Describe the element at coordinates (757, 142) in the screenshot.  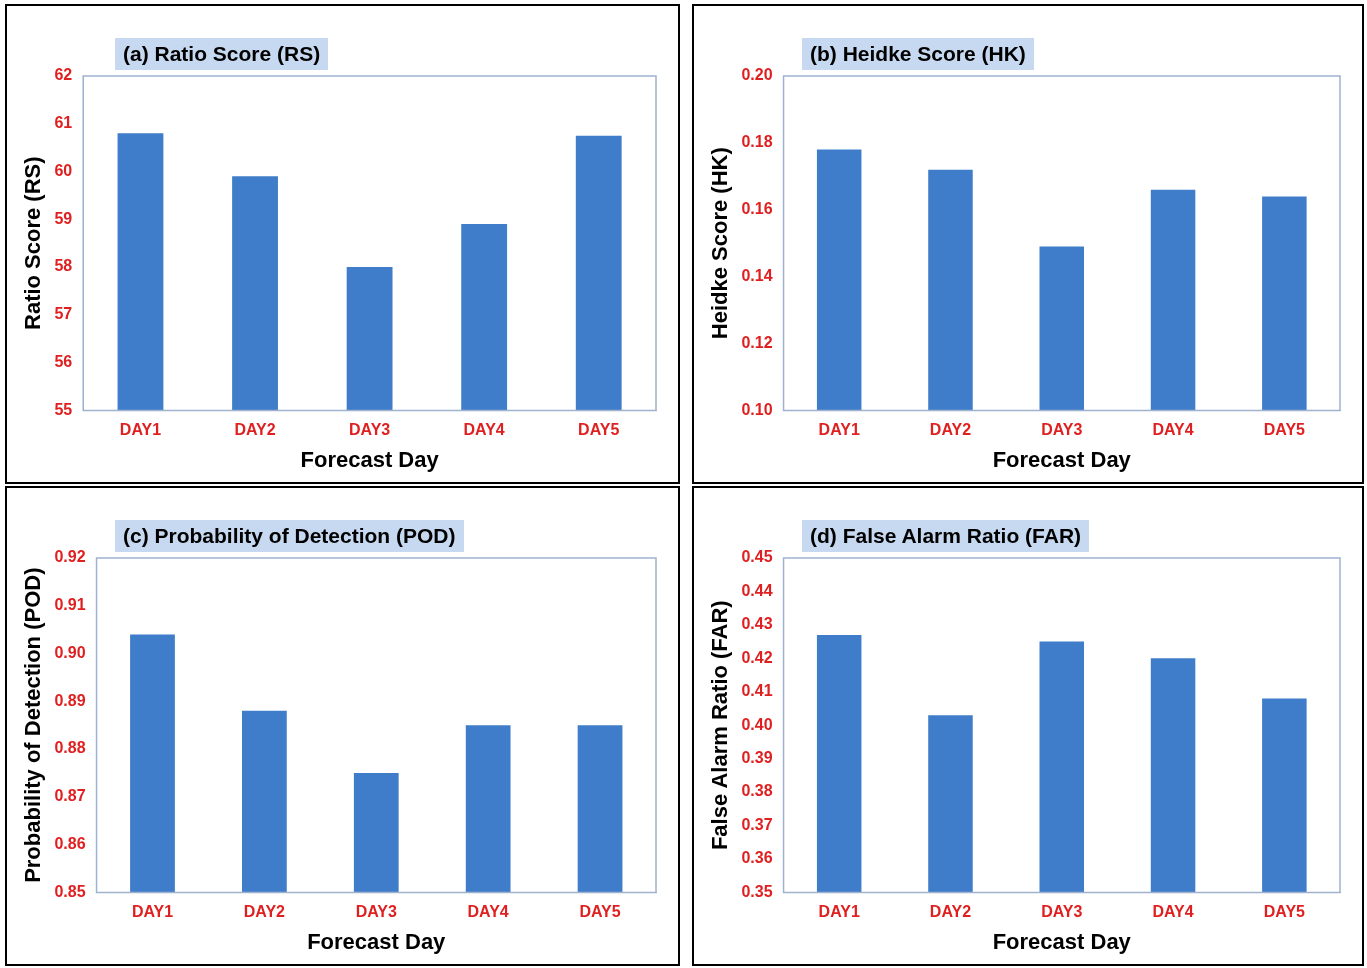
I see `y-tick-label: 0.18` at that location.